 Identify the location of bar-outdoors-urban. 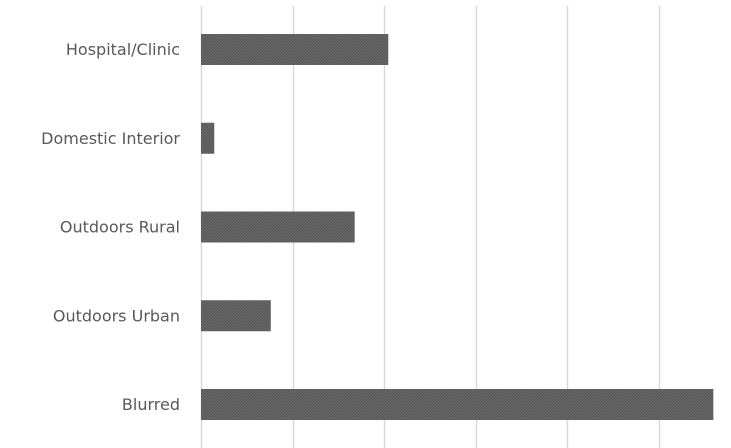
(236, 316).